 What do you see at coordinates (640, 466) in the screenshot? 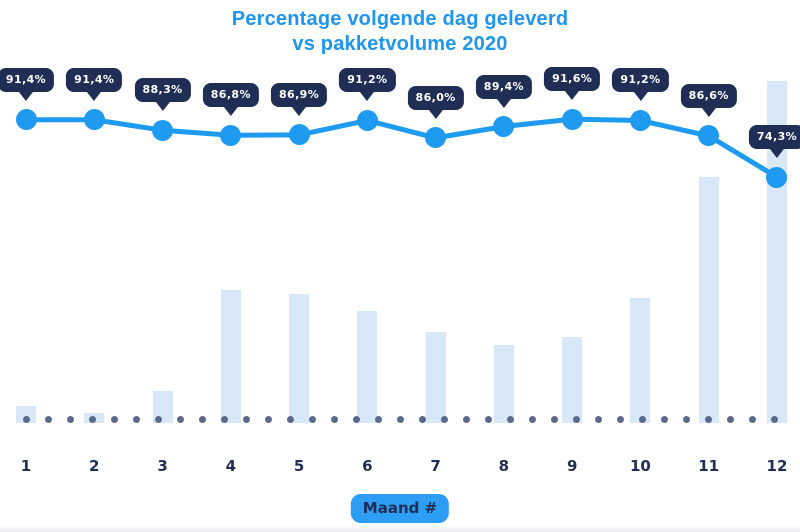
I see `month-tick-label: 10` at bounding box center [640, 466].